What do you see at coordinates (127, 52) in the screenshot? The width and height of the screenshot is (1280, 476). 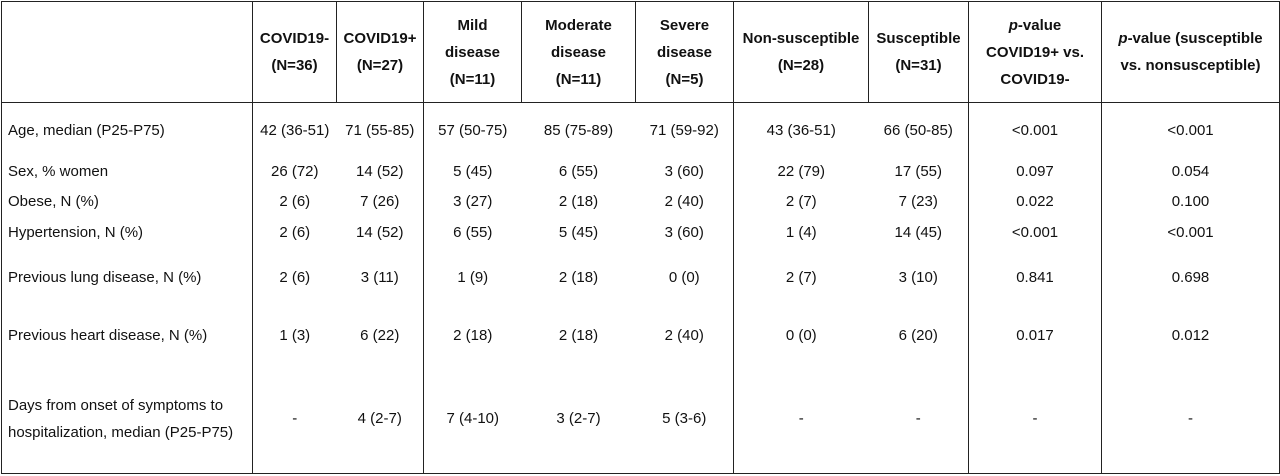 I see `header-cell-blank` at bounding box center [127, 52].